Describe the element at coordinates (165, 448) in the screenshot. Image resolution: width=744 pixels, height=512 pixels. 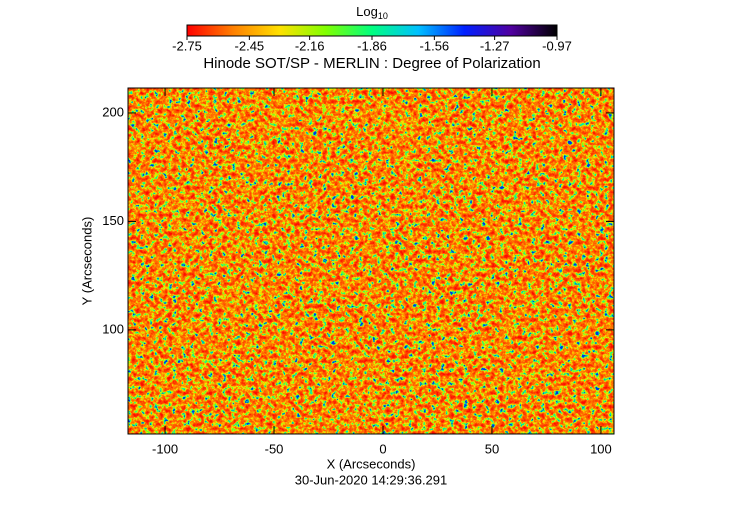
I see `x-tick-label: -100` at that location.